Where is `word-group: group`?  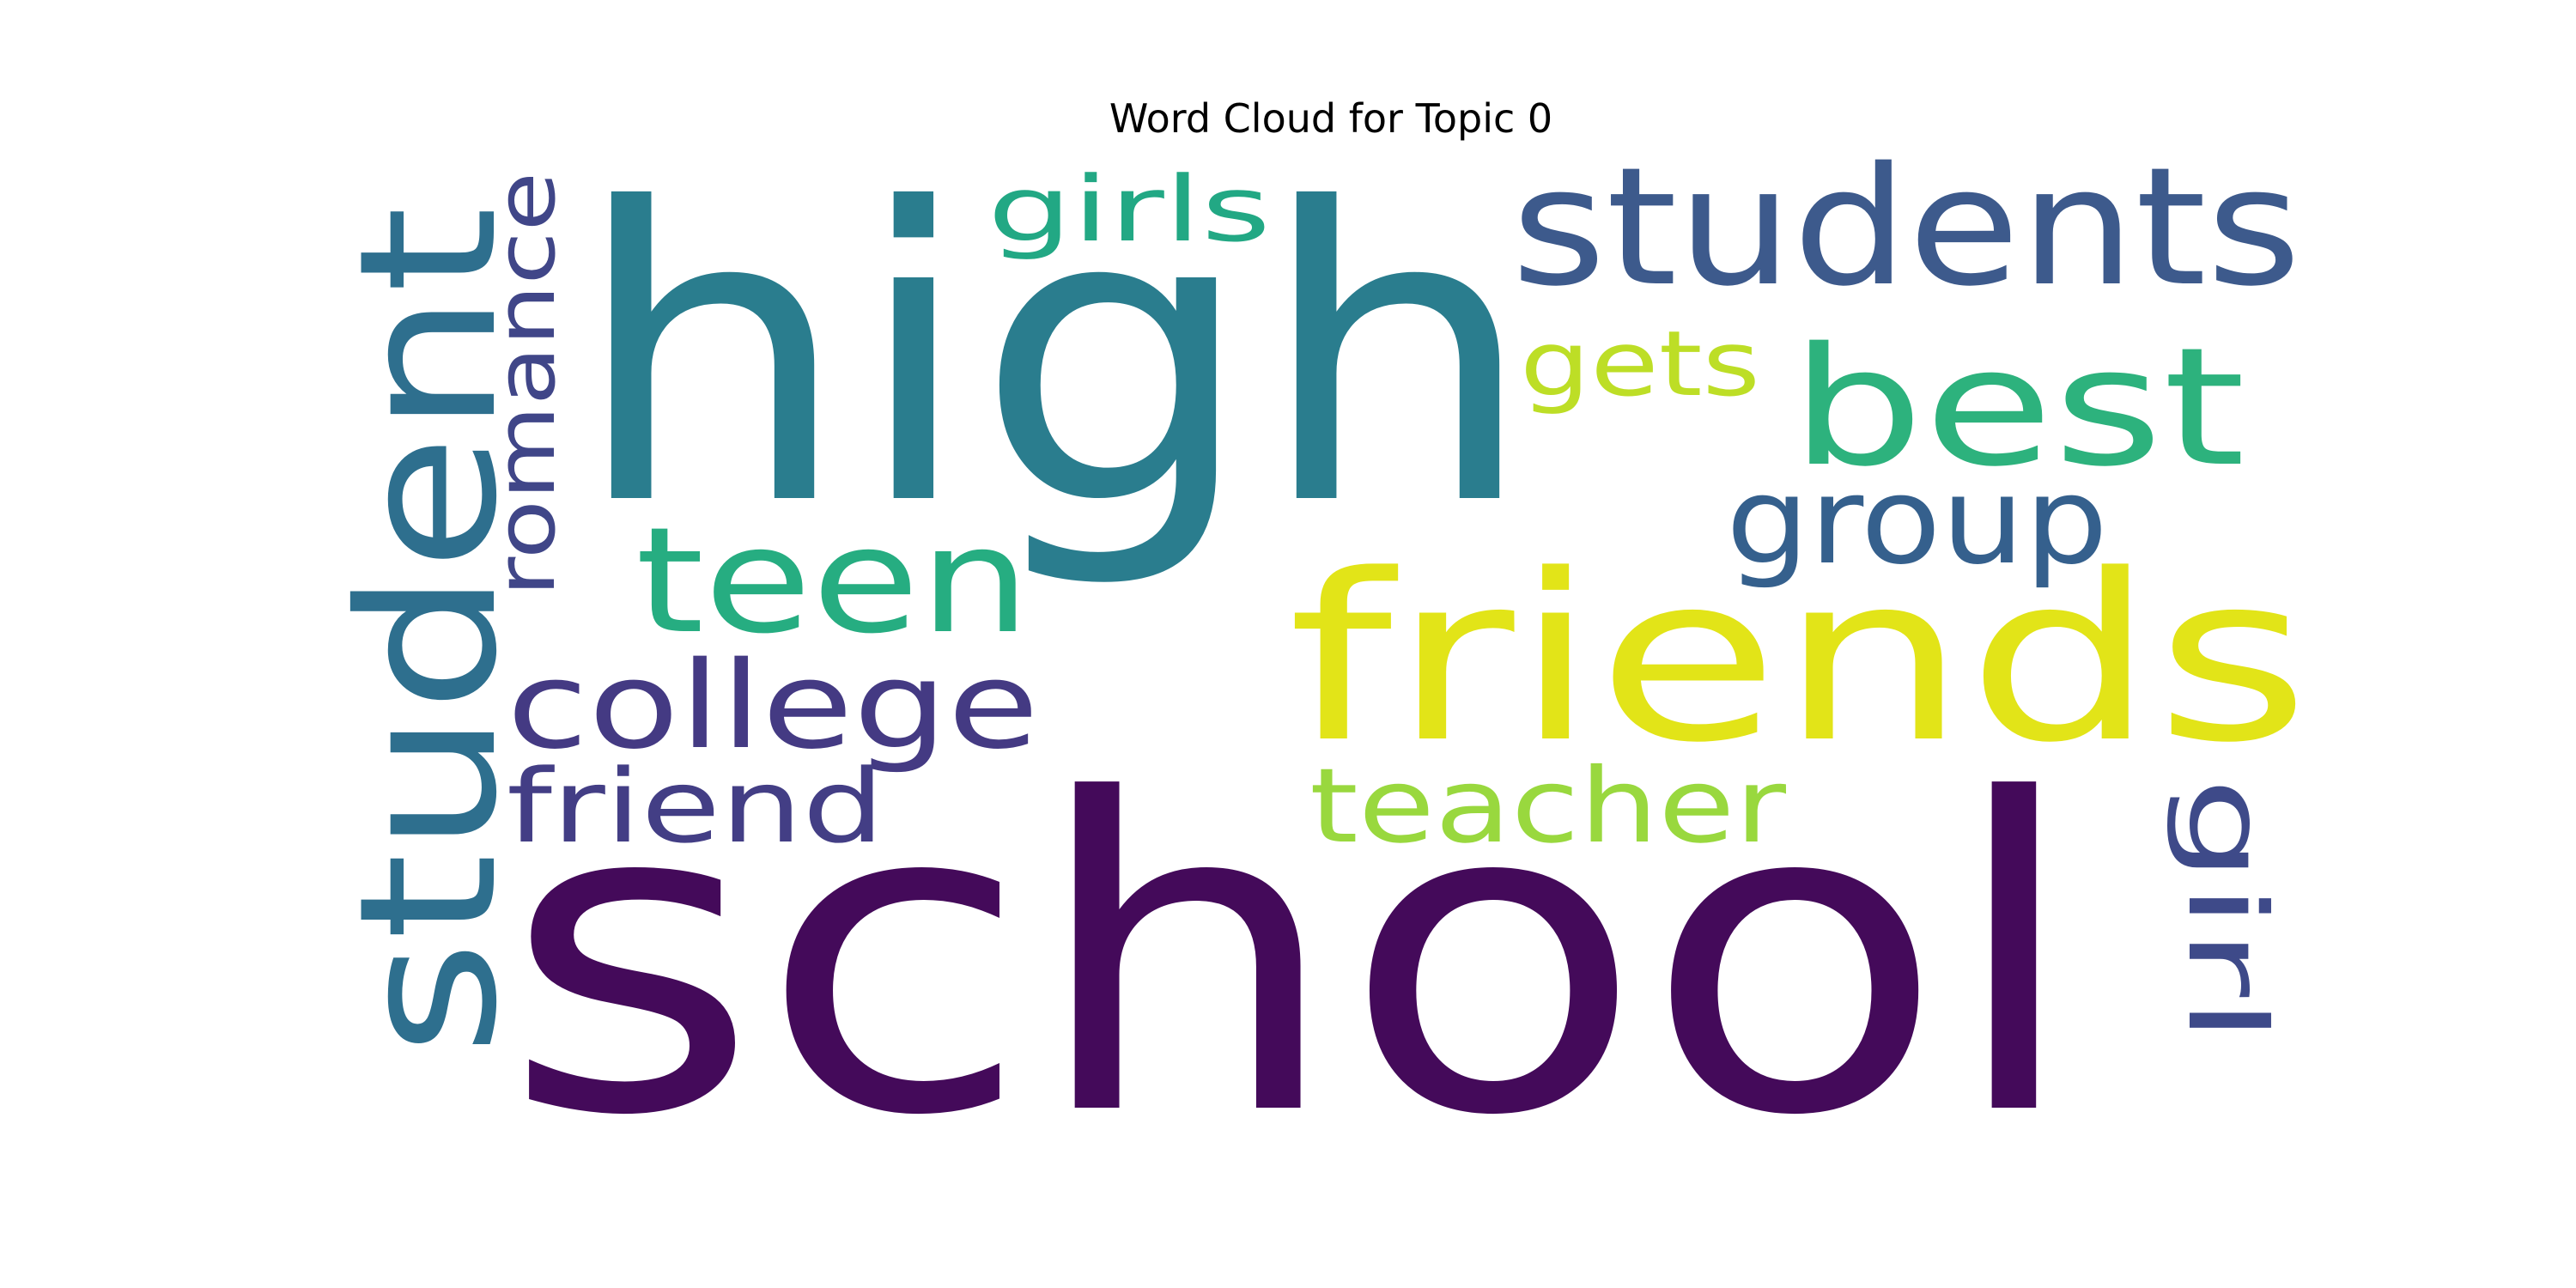 word-group: group is located at coordinates (1917, 522).